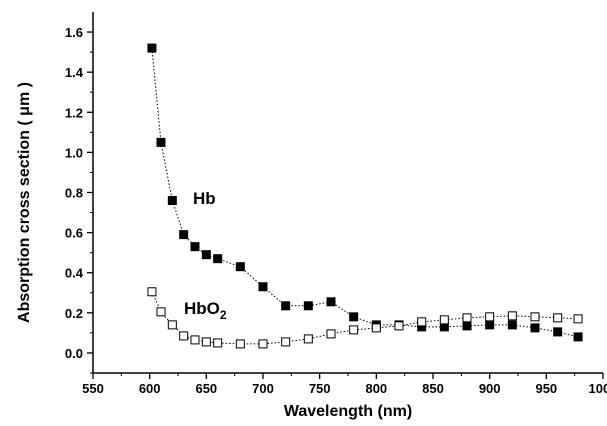 This screenshot has width=607, height=426. I want to click on series-label-hbo2-subscript: 2, so click(223, 315).